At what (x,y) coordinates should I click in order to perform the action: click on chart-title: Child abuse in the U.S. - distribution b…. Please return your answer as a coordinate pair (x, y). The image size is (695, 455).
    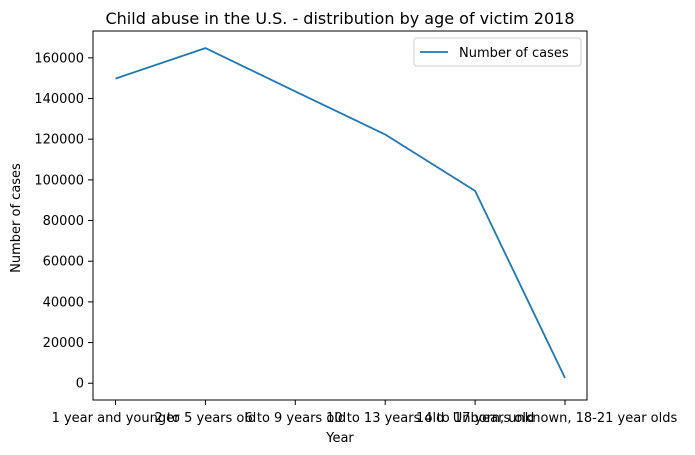
    Looking at the image, I should click on (339, 18).